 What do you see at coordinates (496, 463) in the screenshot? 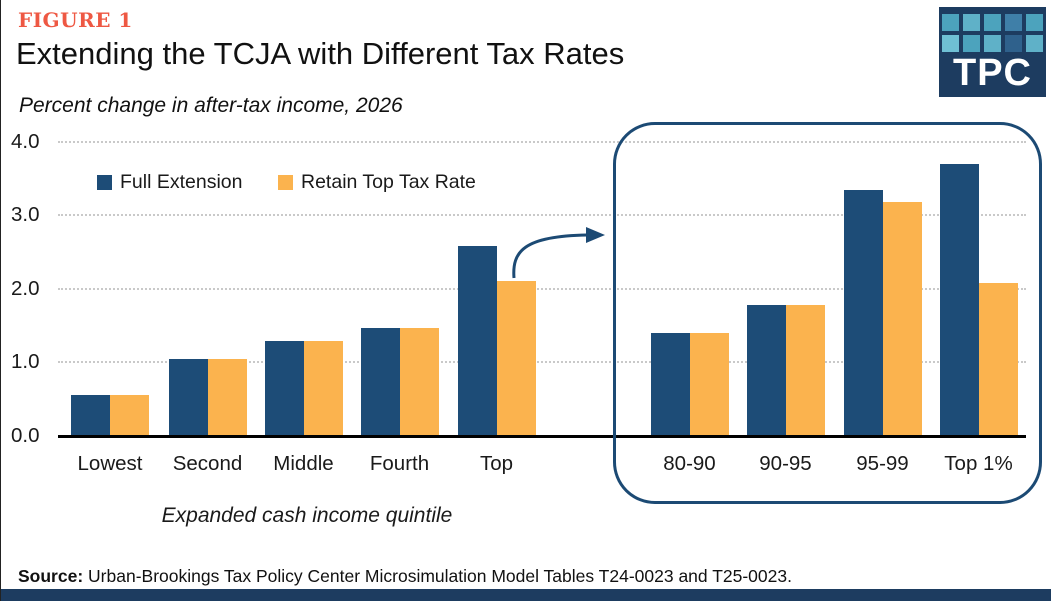
I see `x-tick-label-Top: Top` at bounding box center [496, 463].